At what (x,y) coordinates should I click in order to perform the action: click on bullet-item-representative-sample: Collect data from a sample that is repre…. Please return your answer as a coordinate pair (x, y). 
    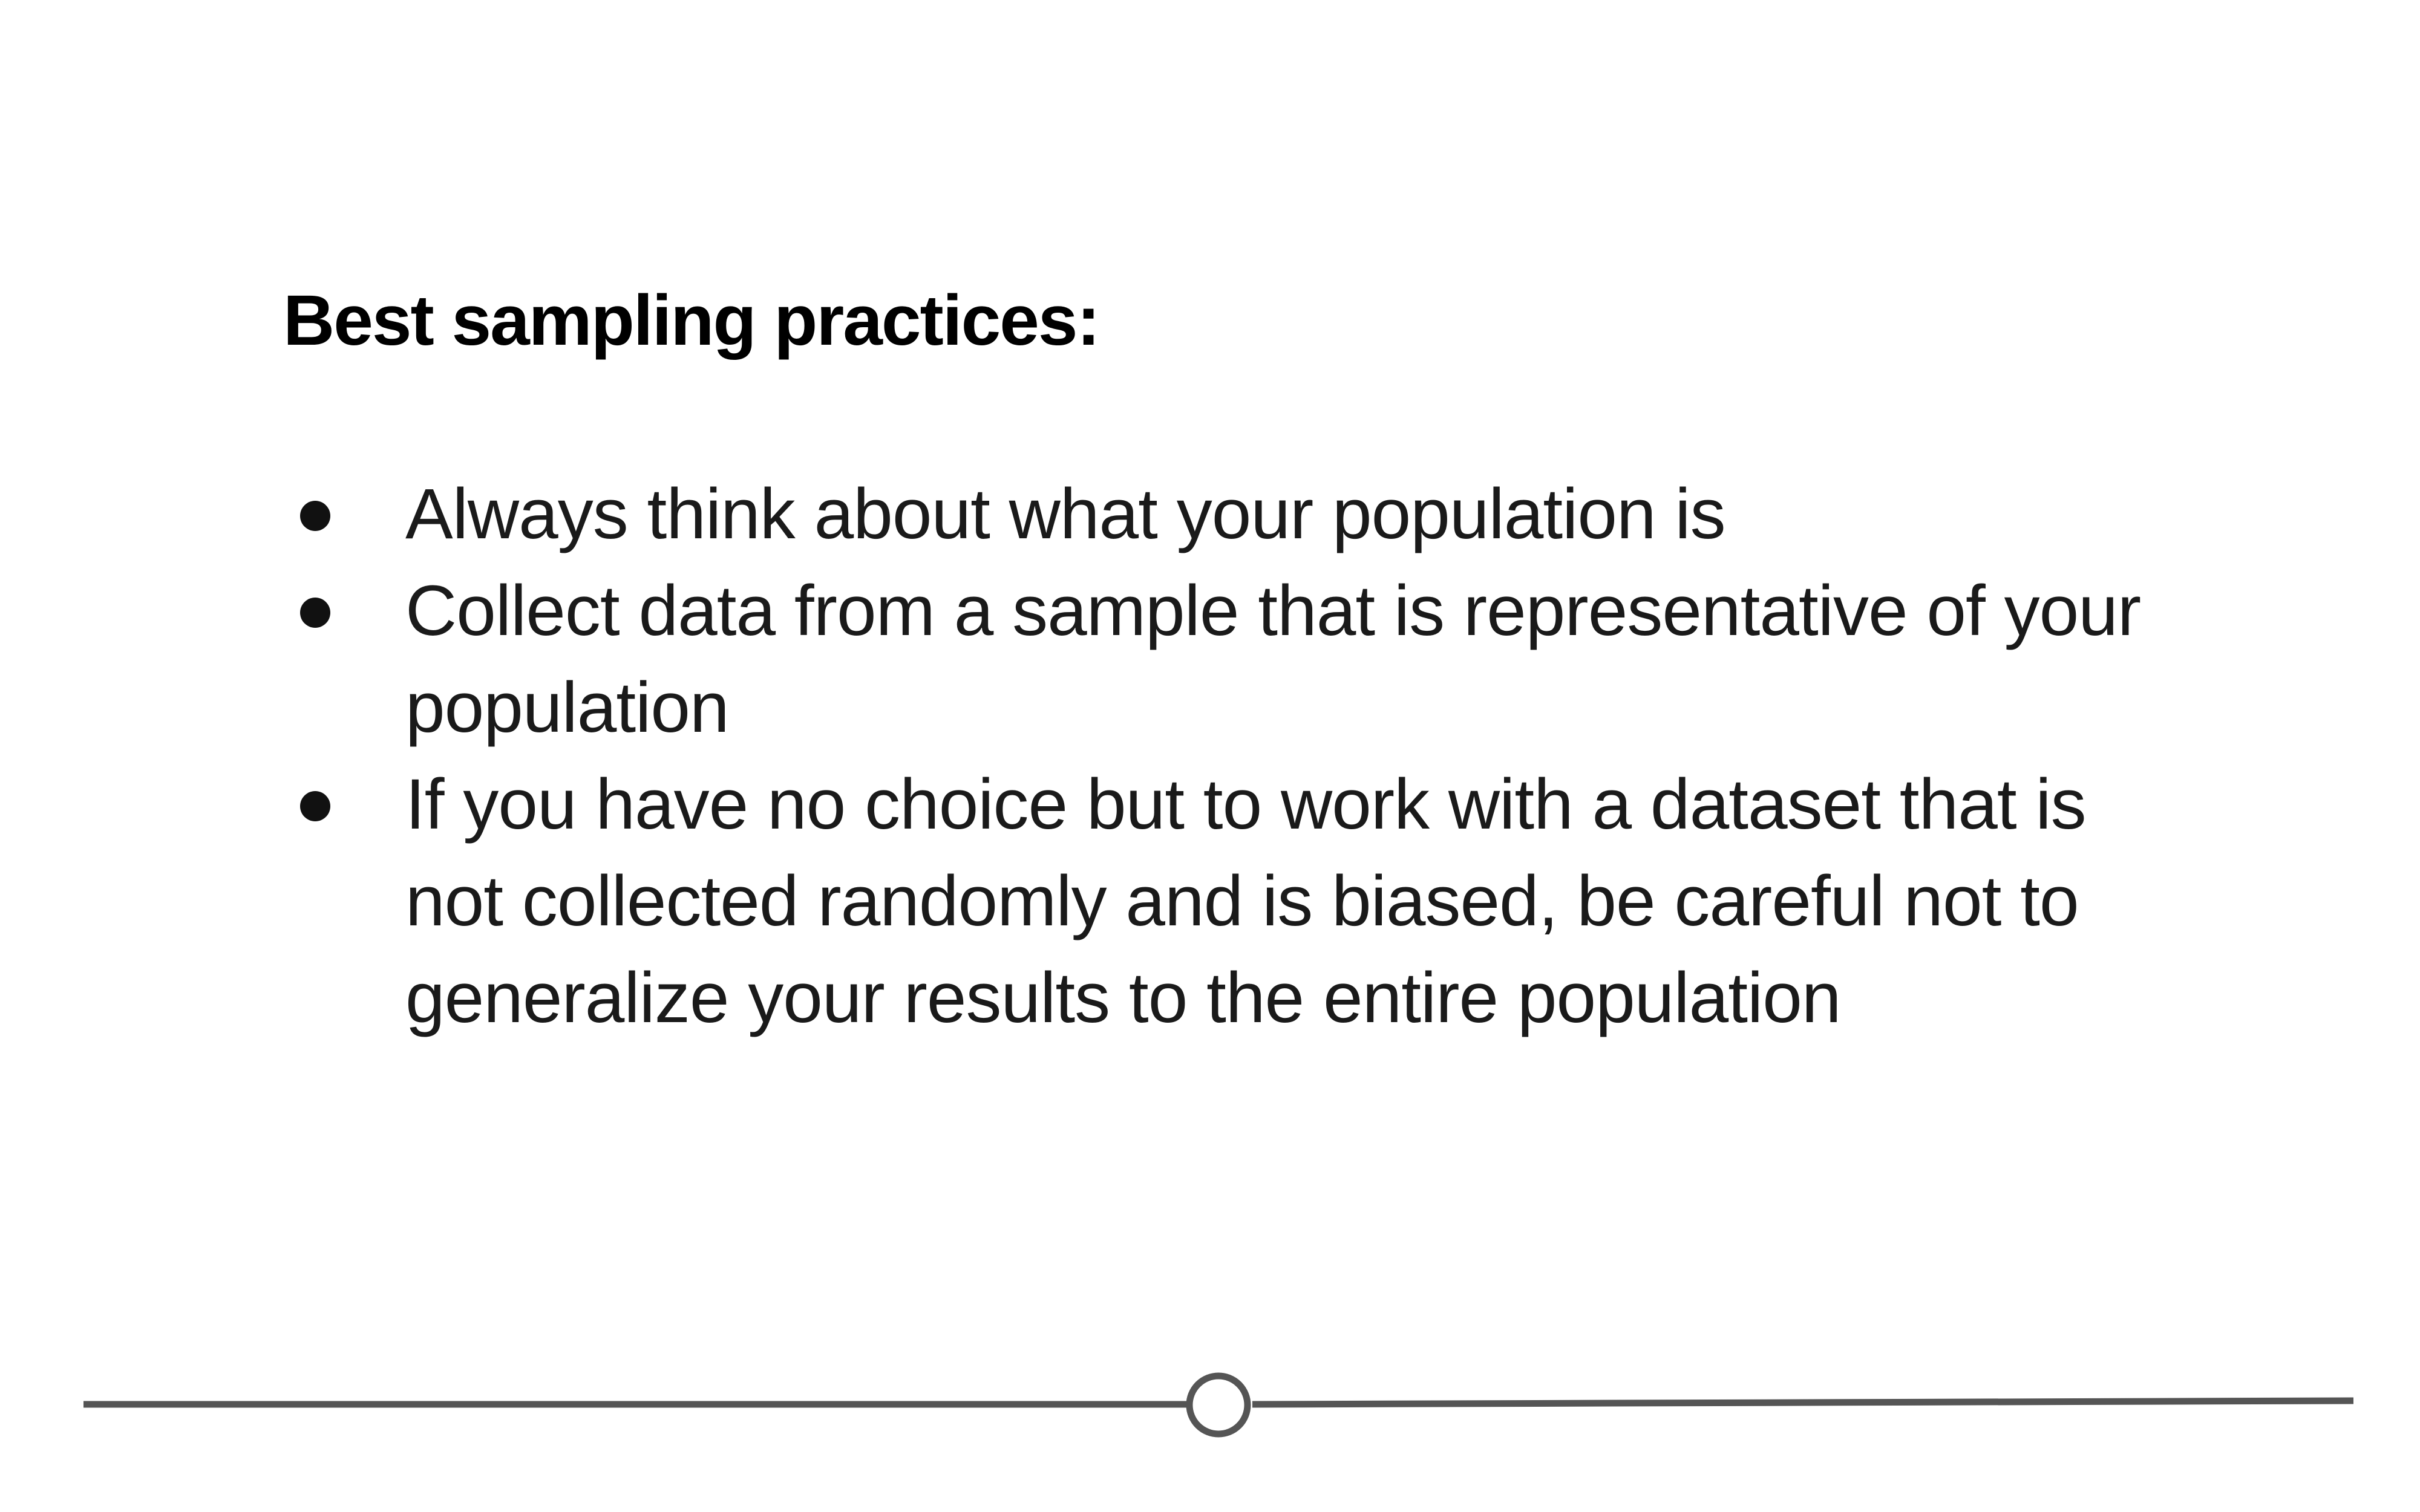
    Looking at the image, I should click on (1236, 659).